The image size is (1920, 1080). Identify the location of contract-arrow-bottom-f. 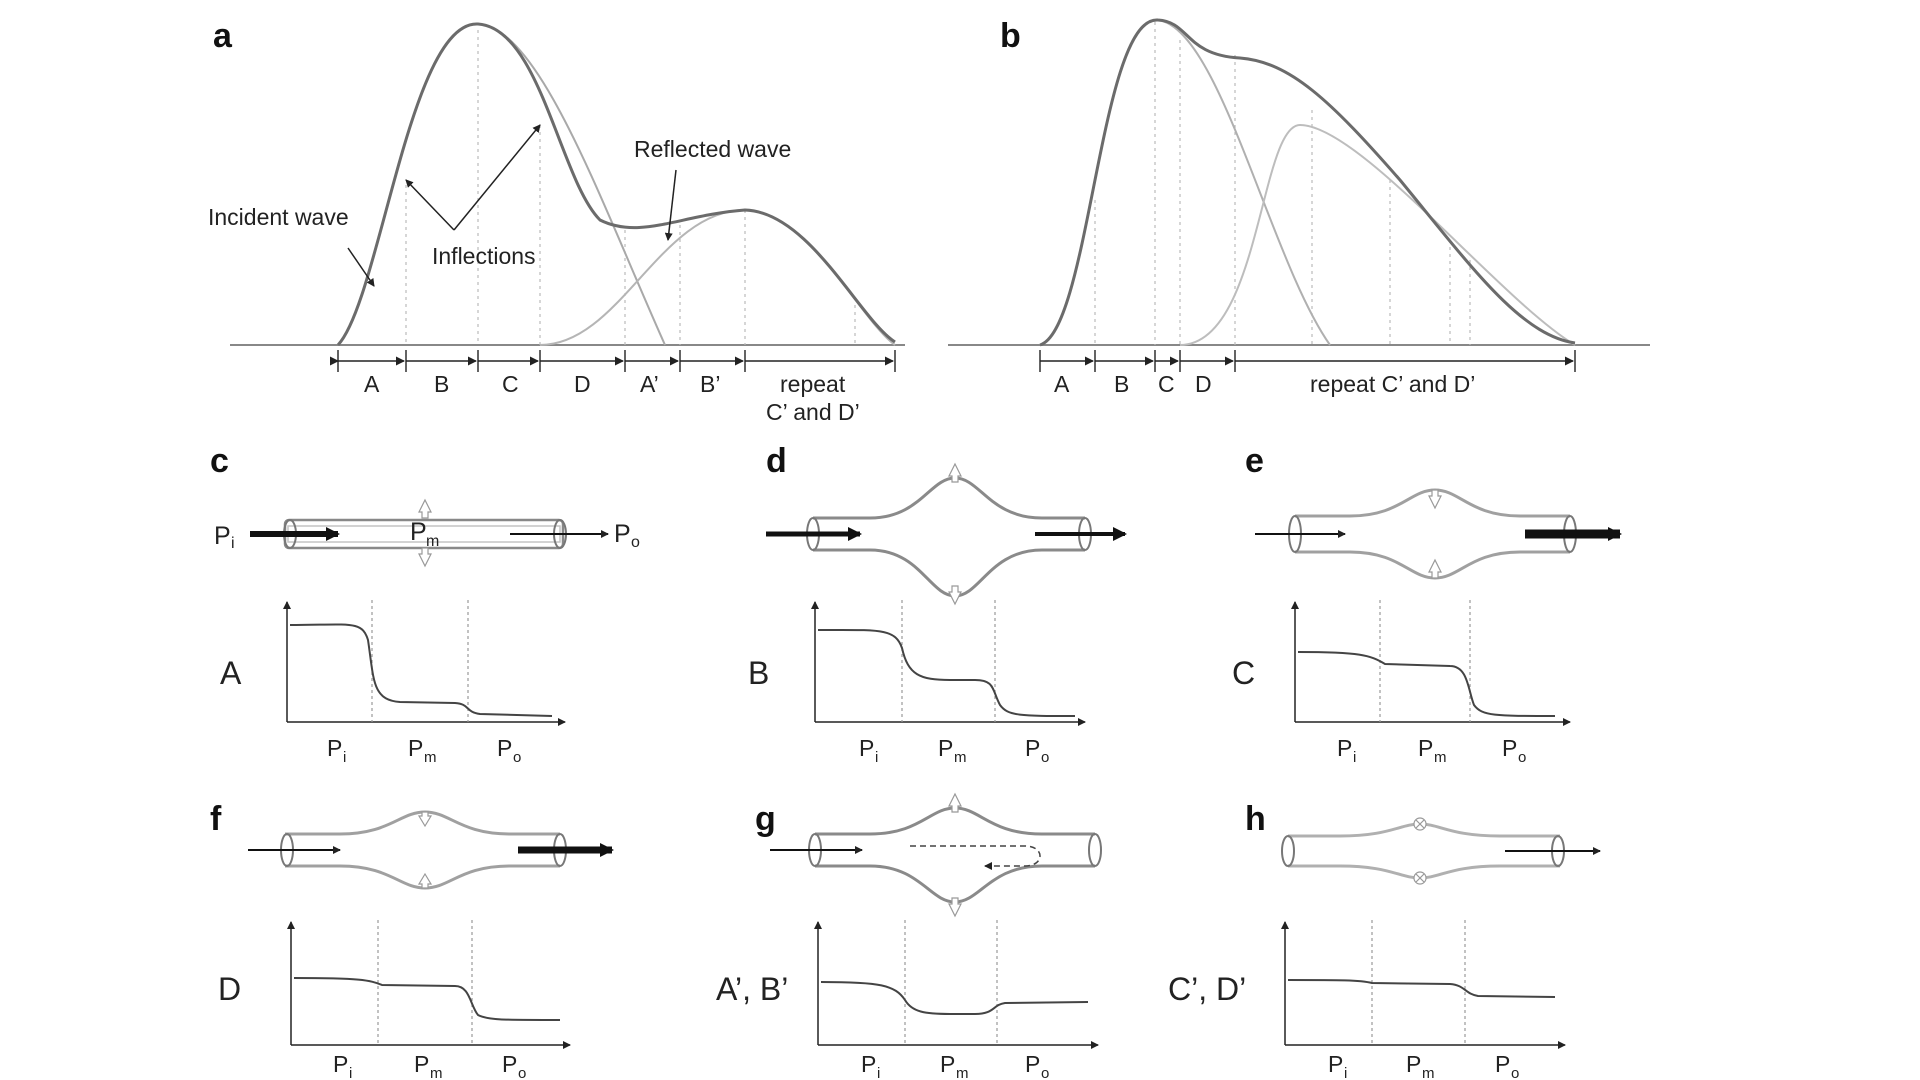
(425, 880).